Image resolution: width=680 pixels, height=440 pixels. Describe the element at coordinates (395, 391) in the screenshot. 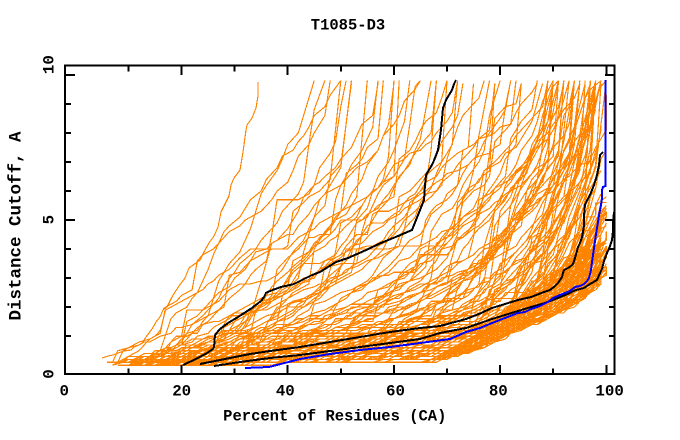

I see `svg-text: 60` at that location.